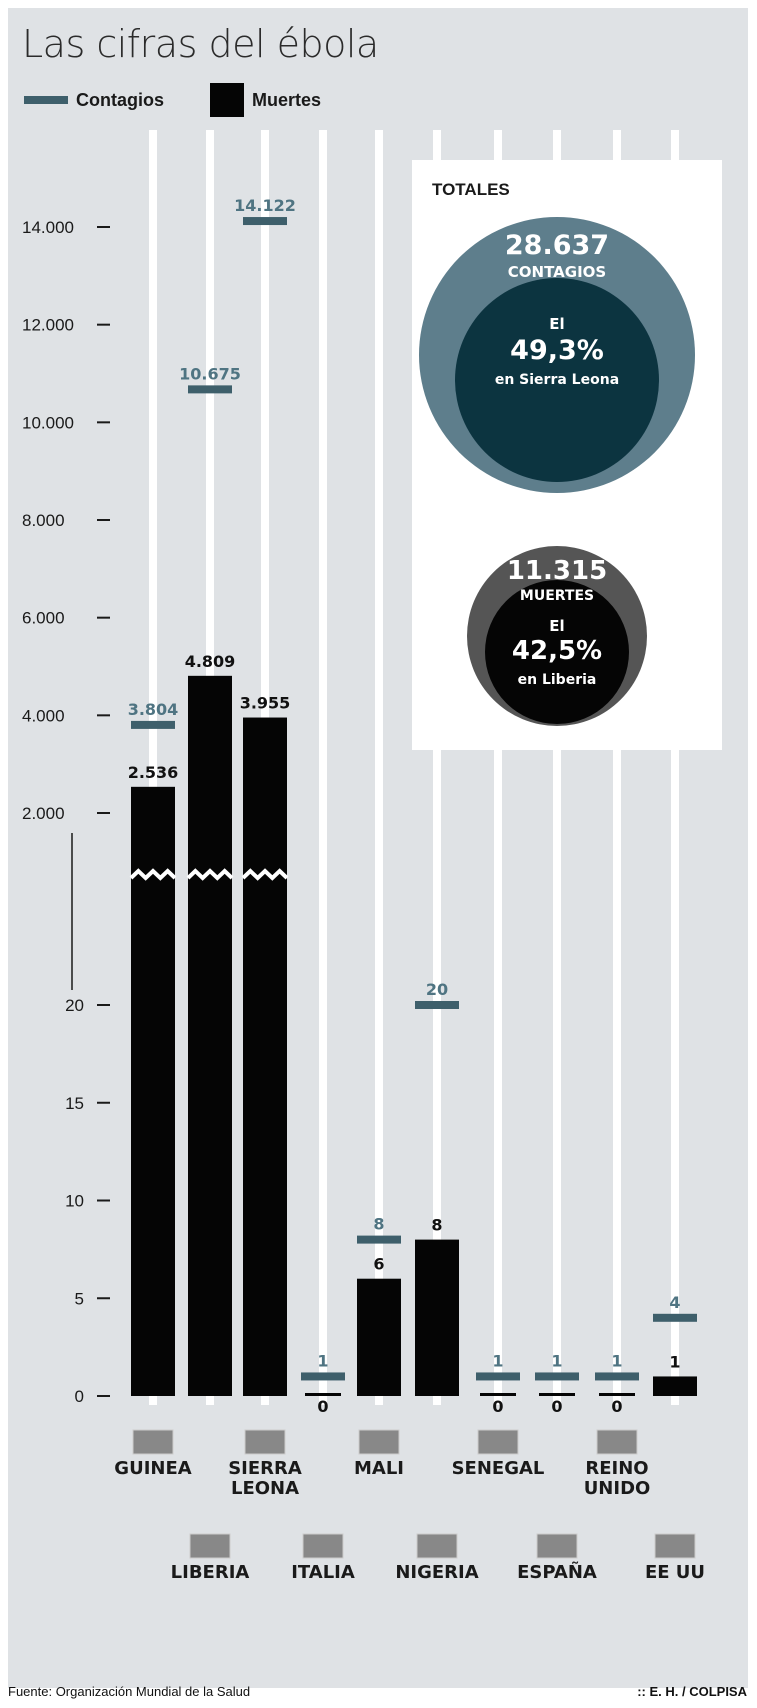 This screenshot has width=757, height=1708. Describe the element at coordinates (675, 1572) in the screenshot. I see `country-label-9: EE UU` at that location.